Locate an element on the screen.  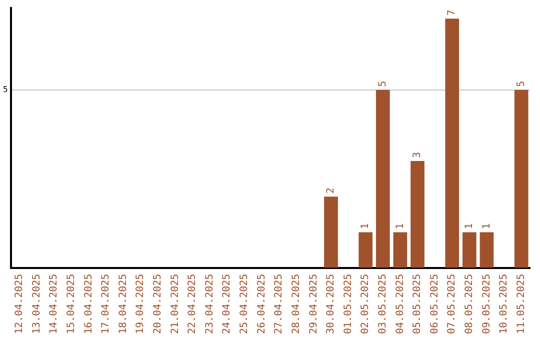
x-tick-label: 17.04.2025 is located at coordinates (106, 304).